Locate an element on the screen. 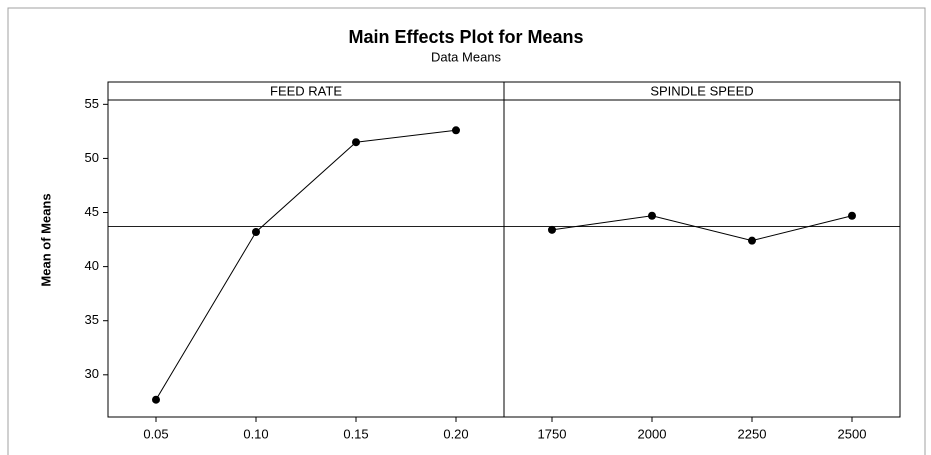  x-tick-label: 2250 is located at coordinates (752, 433).